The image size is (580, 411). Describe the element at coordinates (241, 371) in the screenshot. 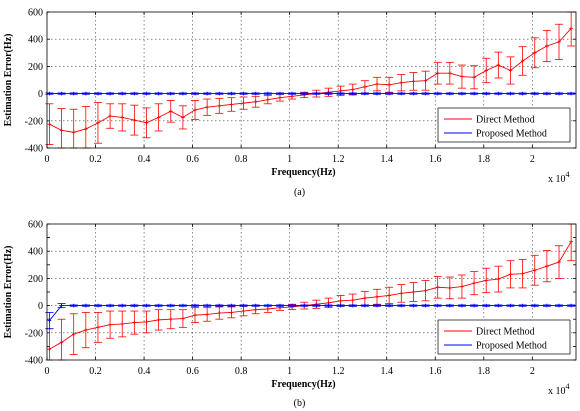

I see `x-tick-label: 0.8` at that location.